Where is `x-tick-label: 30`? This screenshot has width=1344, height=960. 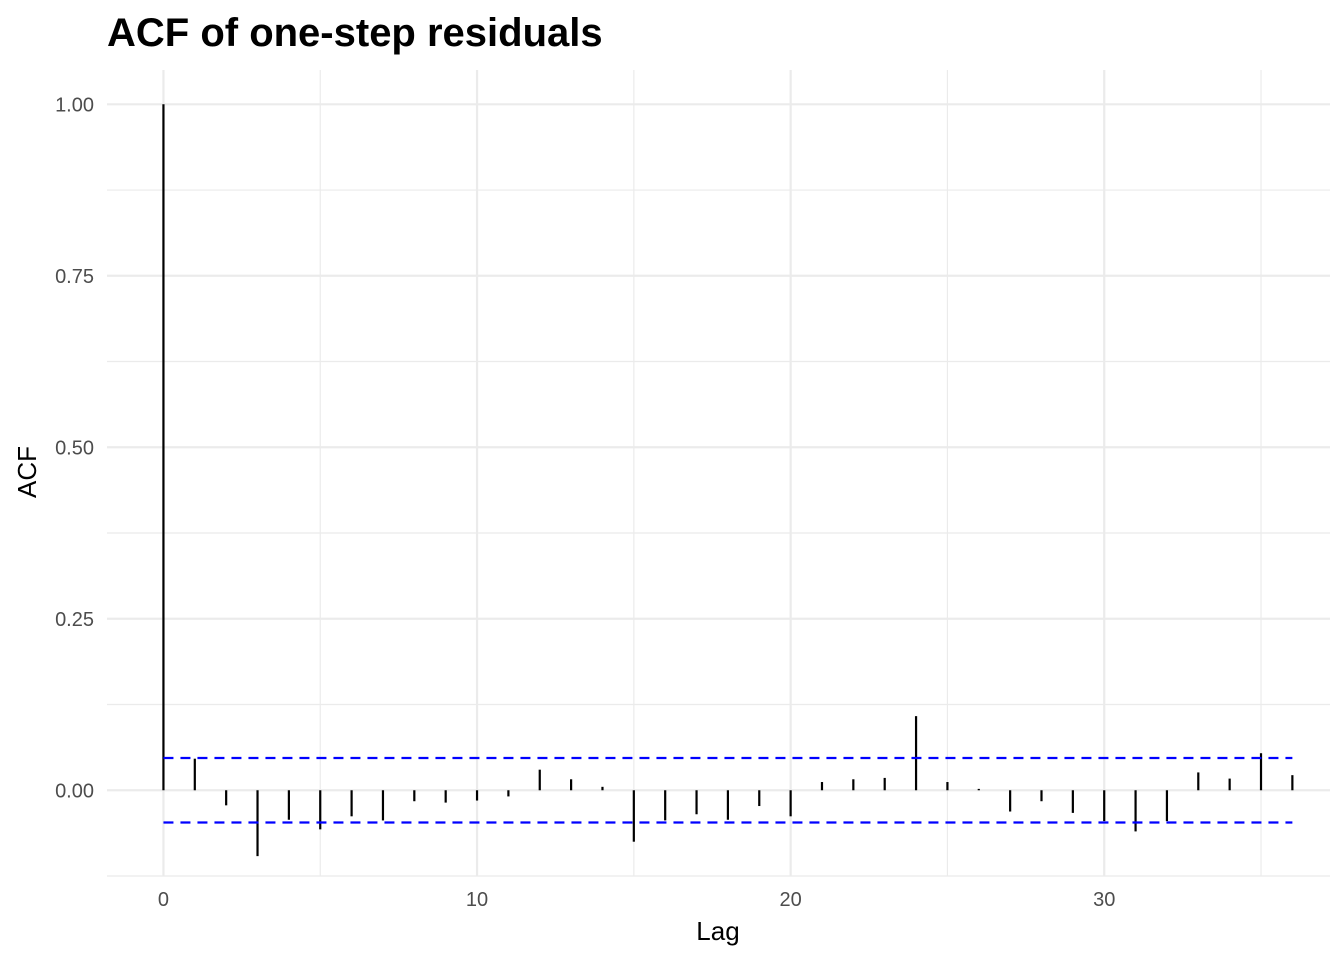
x-tick-label: 30 is located at coordinates (1104, 900).